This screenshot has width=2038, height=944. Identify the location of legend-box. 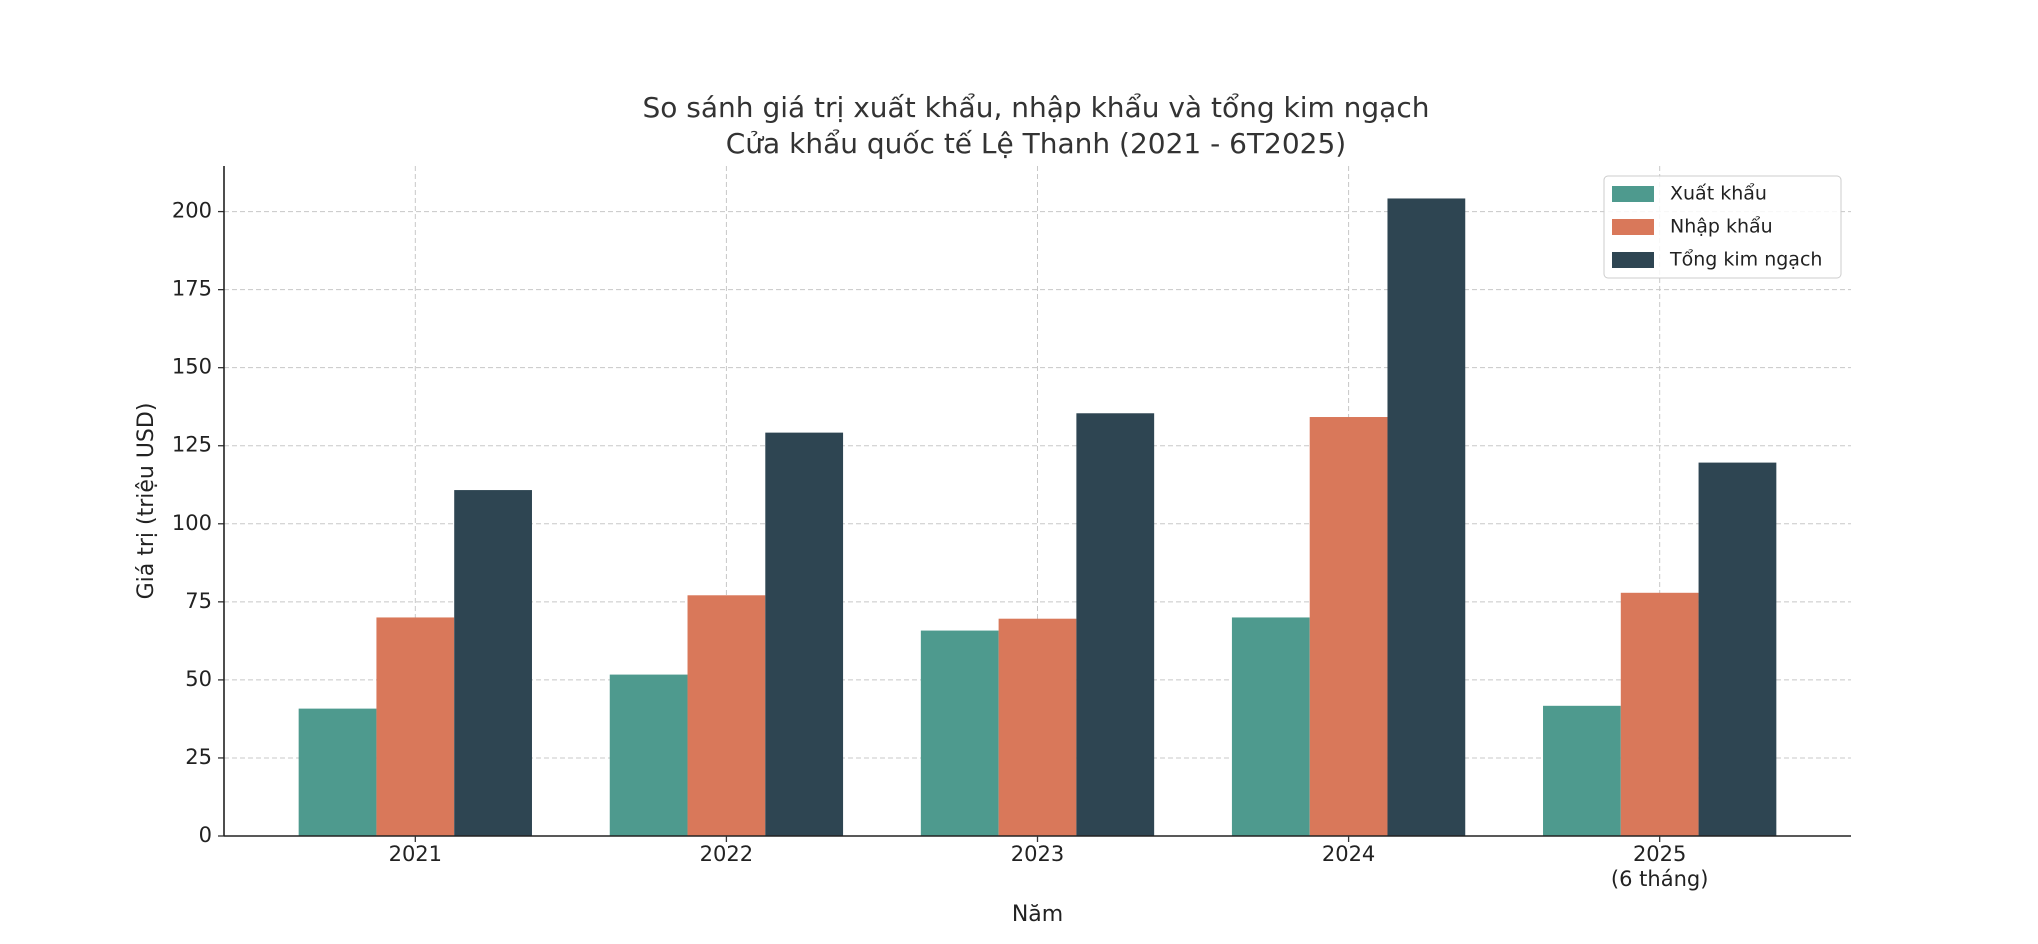
(1722, 227).